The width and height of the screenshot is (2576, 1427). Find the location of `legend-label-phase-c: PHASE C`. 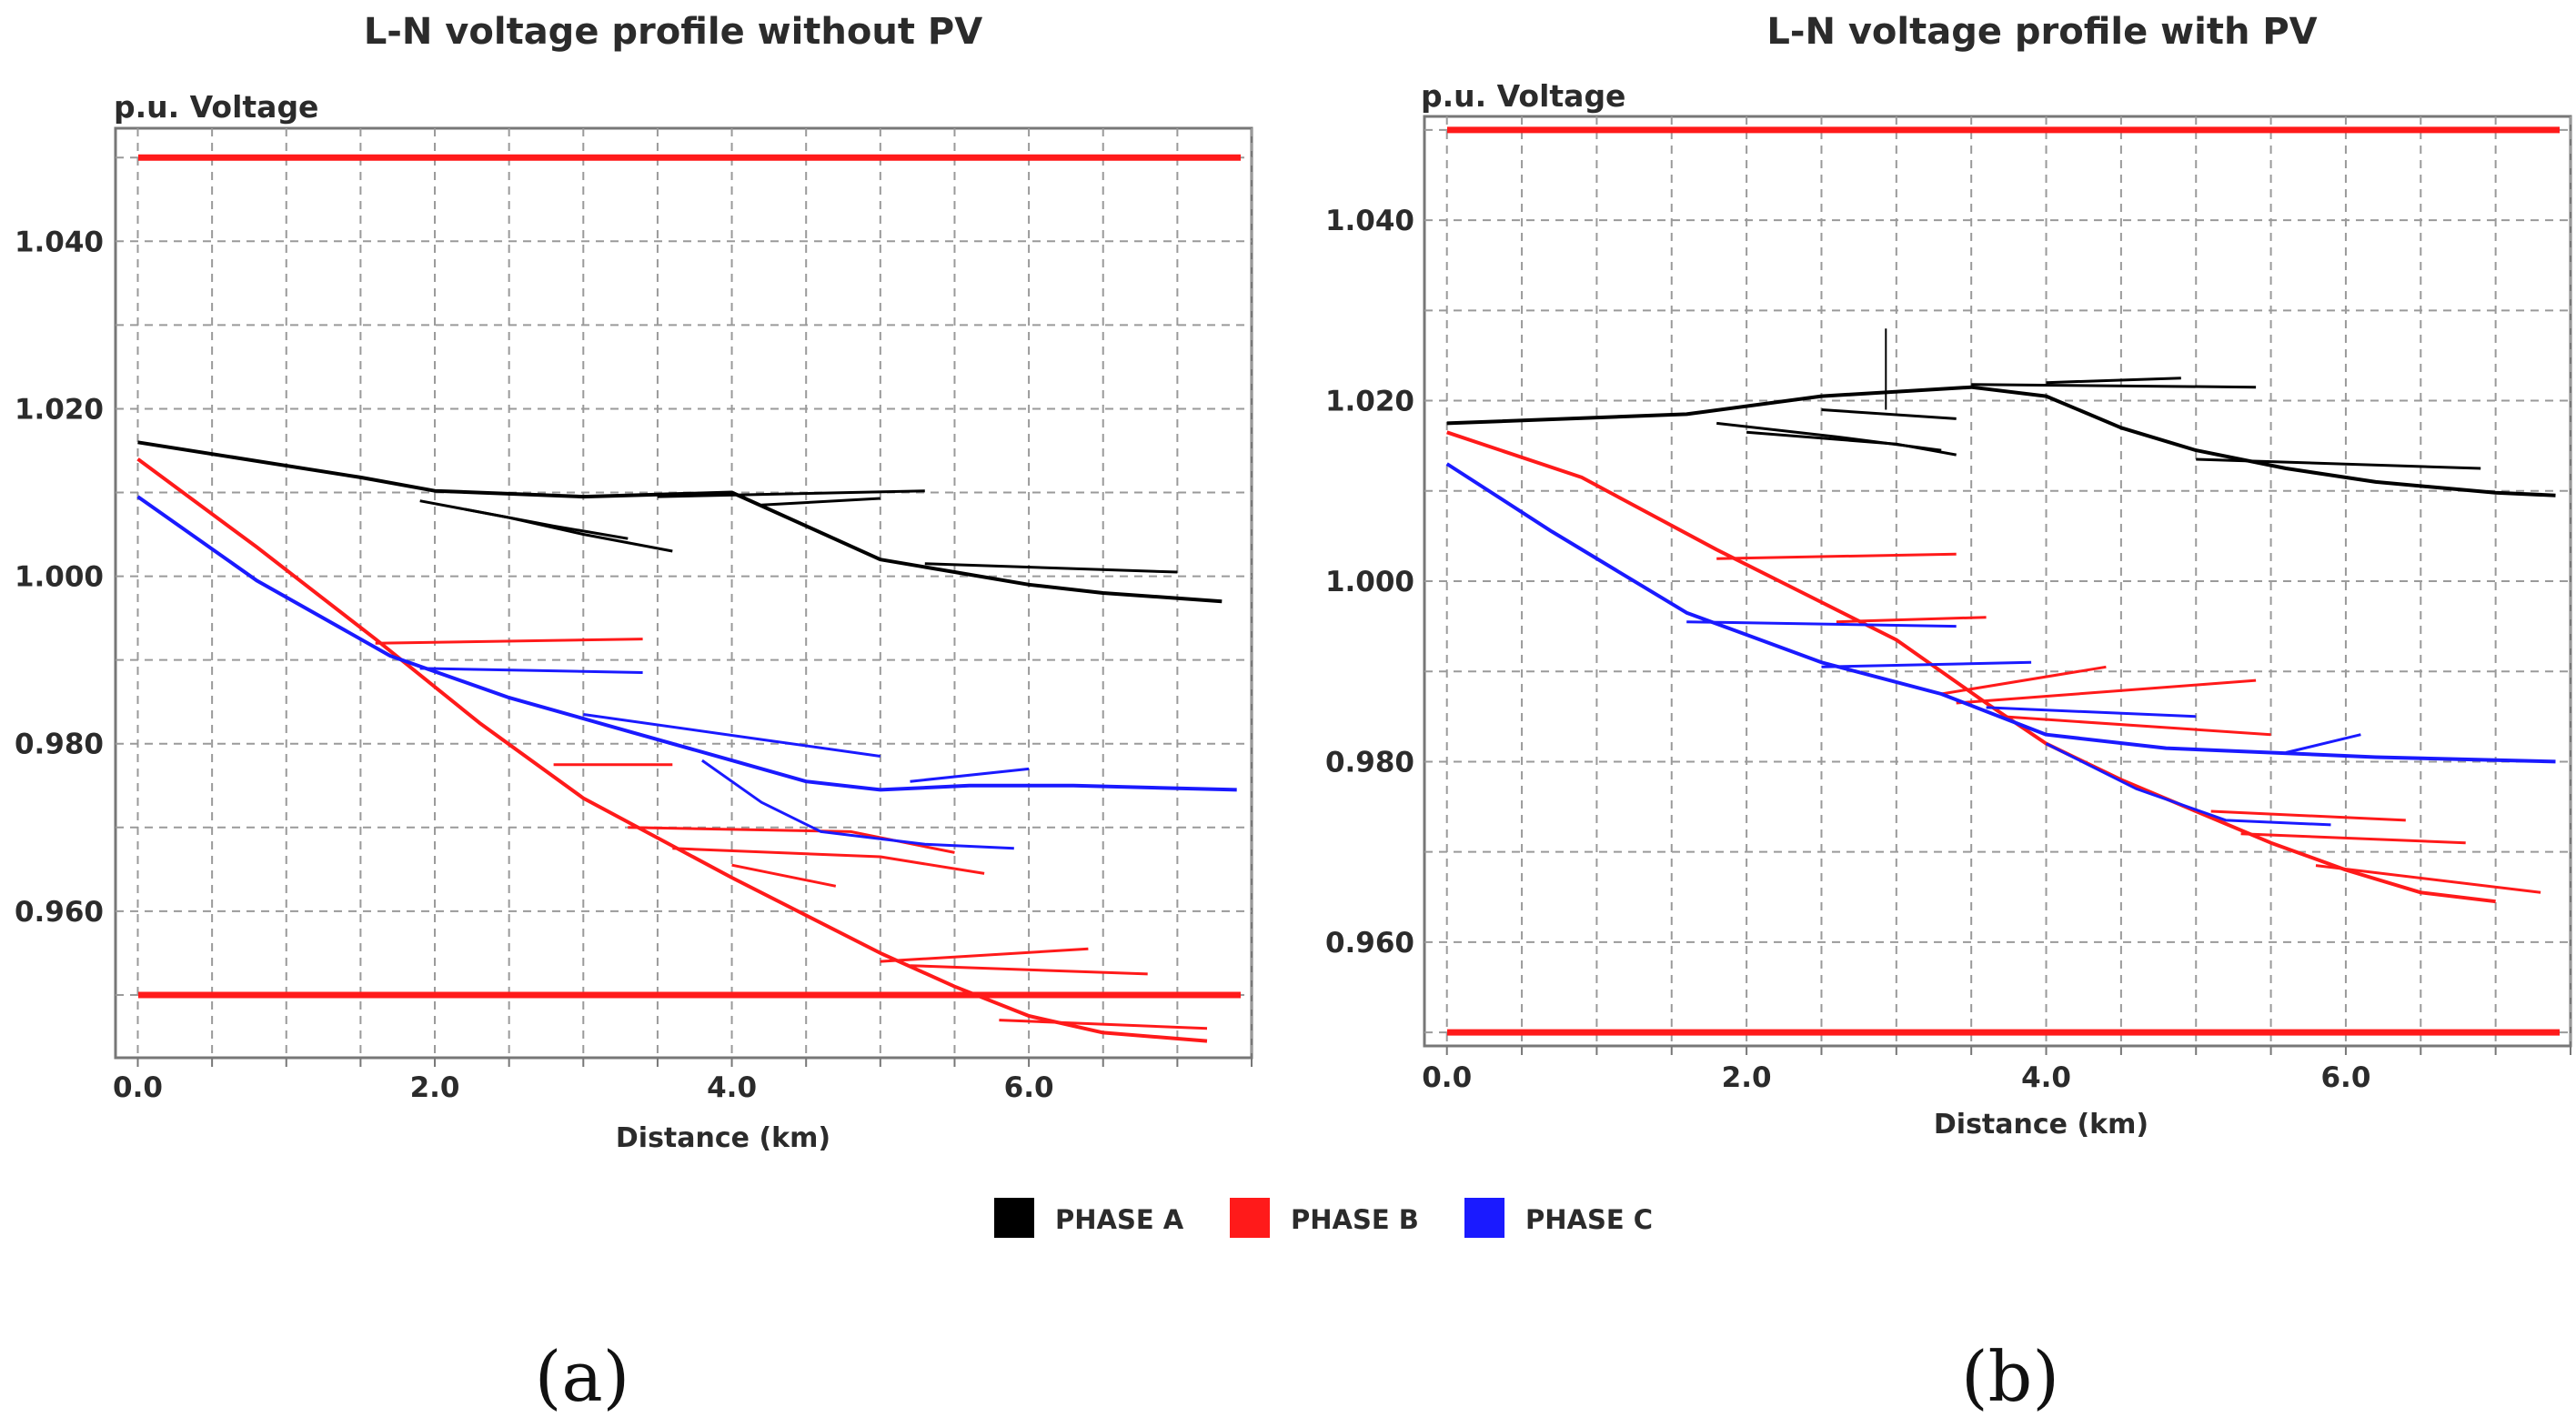

legend-label-phase-c: PHASE C is located at coordinates (1589, 1219).